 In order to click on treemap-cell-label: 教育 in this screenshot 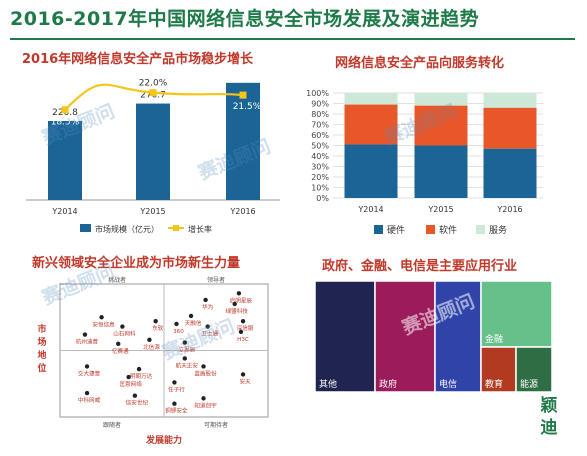, I will do `click(494, 384)`.